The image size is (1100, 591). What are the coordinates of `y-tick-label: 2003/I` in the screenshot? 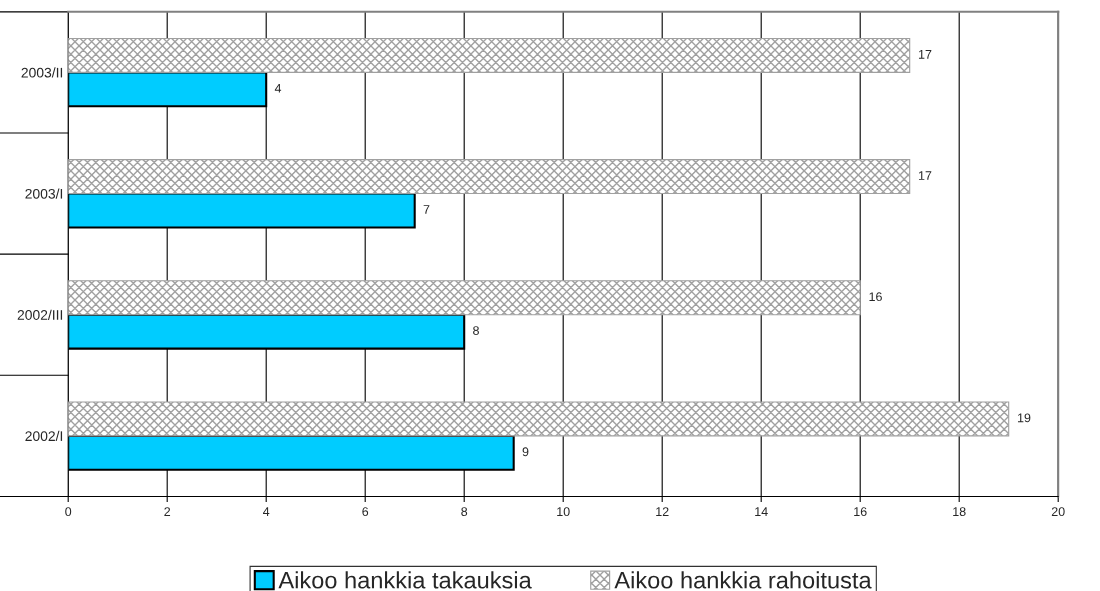 It's located at (44, 193).